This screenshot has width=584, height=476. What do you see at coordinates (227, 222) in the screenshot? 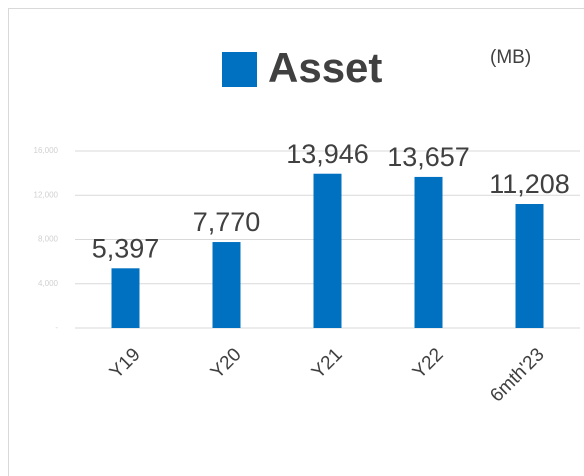
I see `value-label: 7,770` at bounding box center [227, 222].